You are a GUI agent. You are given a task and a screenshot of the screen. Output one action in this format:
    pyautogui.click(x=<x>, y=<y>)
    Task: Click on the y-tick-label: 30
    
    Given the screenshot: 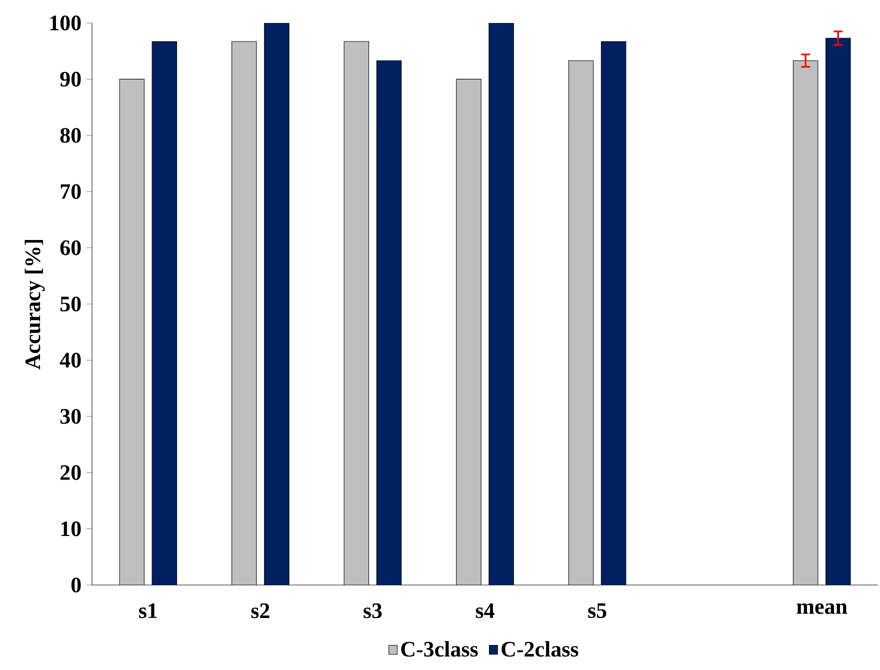 What is the action you would take?
    pyautogui.click(x=70, y=416)
    